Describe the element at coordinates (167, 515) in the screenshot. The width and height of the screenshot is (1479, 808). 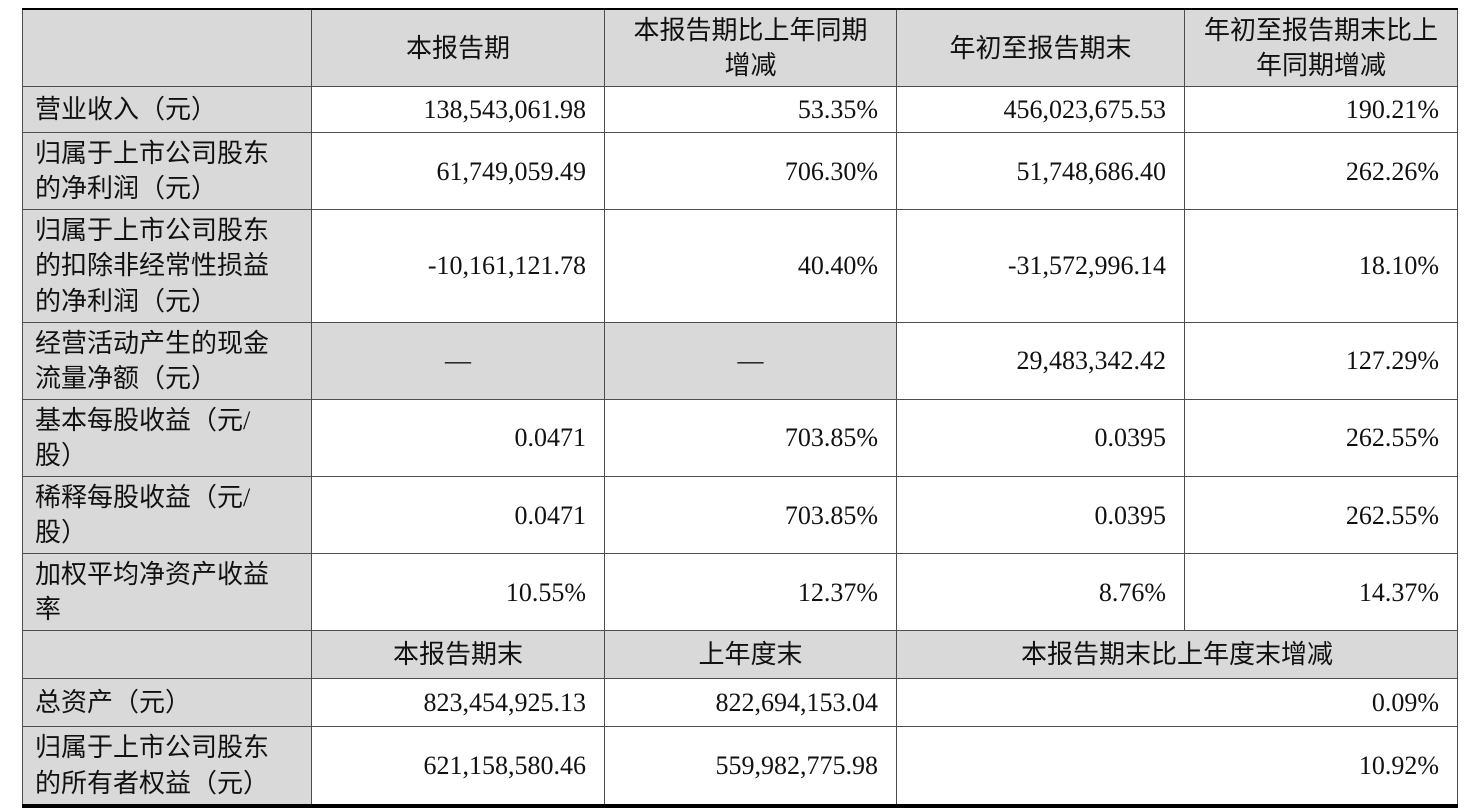
I see `row-label: 稀释每股收益（元/股）` at that location.